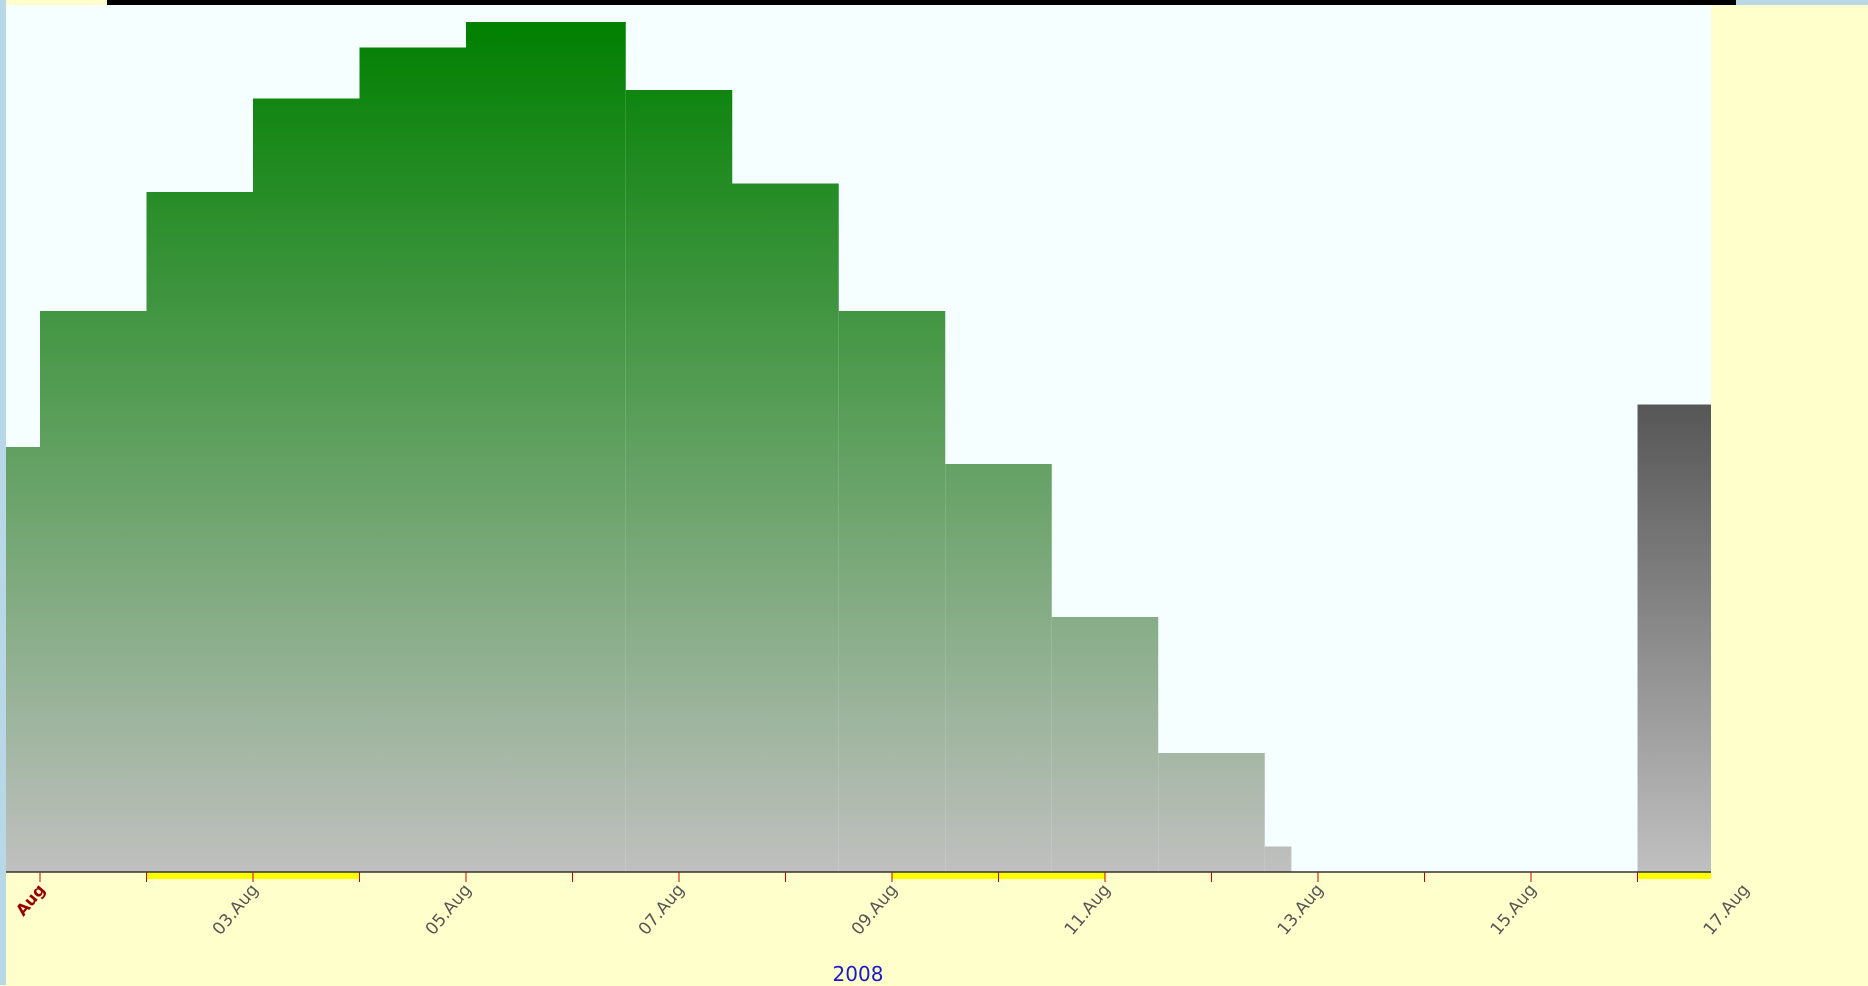  I want to click on x-axis-ticks, so click(838, 877).